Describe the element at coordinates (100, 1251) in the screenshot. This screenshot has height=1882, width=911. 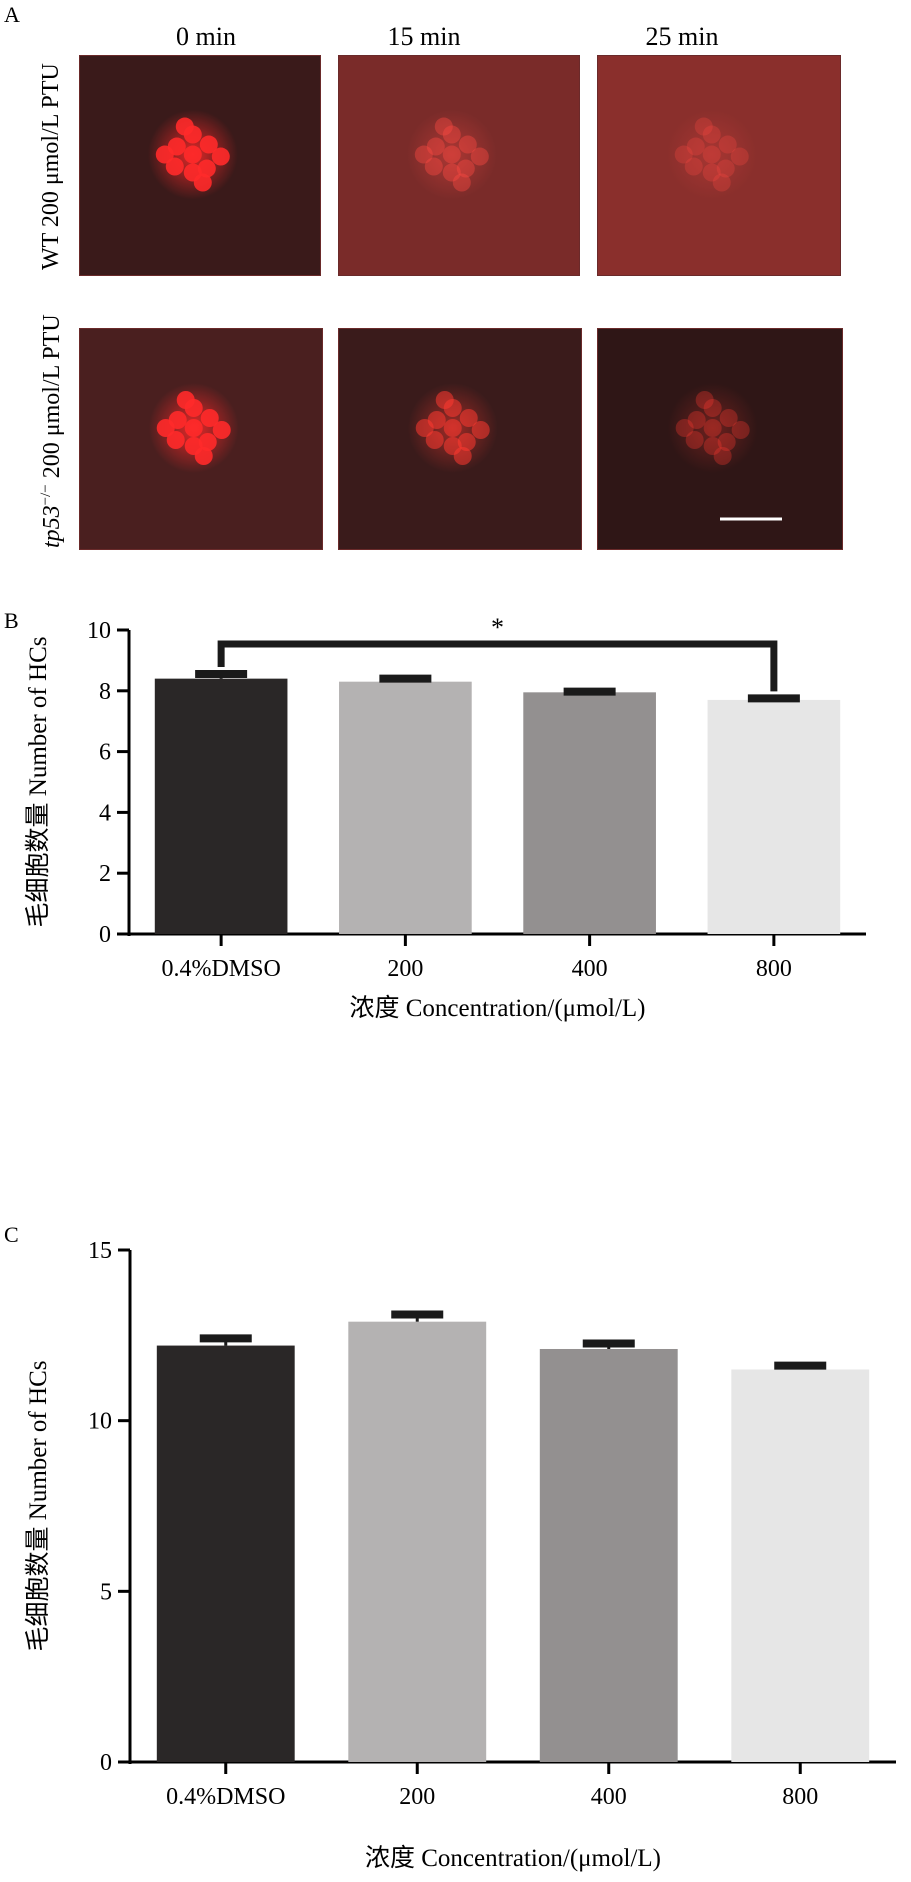
I see `chart-c-ytick-label: 15` at that location.